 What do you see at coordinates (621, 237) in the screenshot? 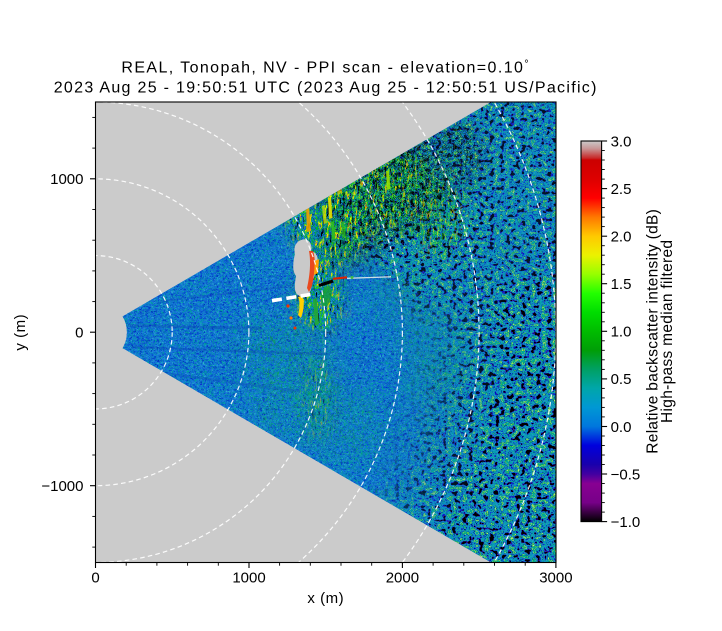
I see `svg-text: 2.0` at bounding box center [621, 237].